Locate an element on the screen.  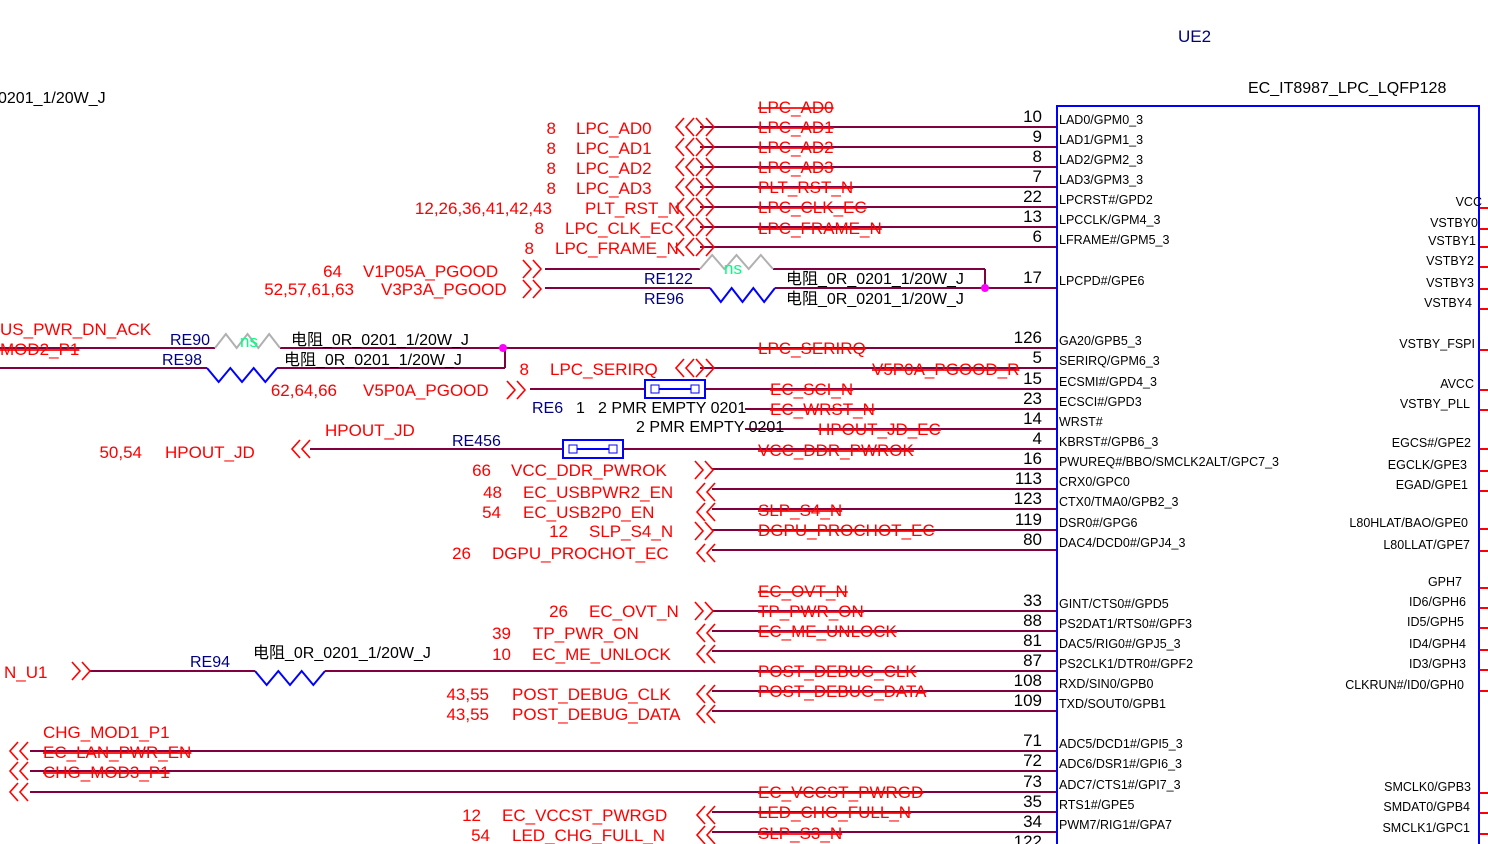
net-label: SLP_S3_N is located at coordinates (800, 833).